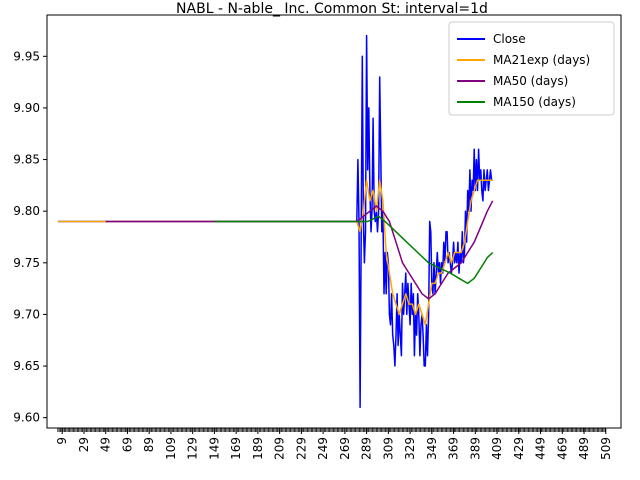  What do you see at coordinates (323, 448) in the screenshot?
I see `x-tick-label: 249` at bounding box center [323, 448].